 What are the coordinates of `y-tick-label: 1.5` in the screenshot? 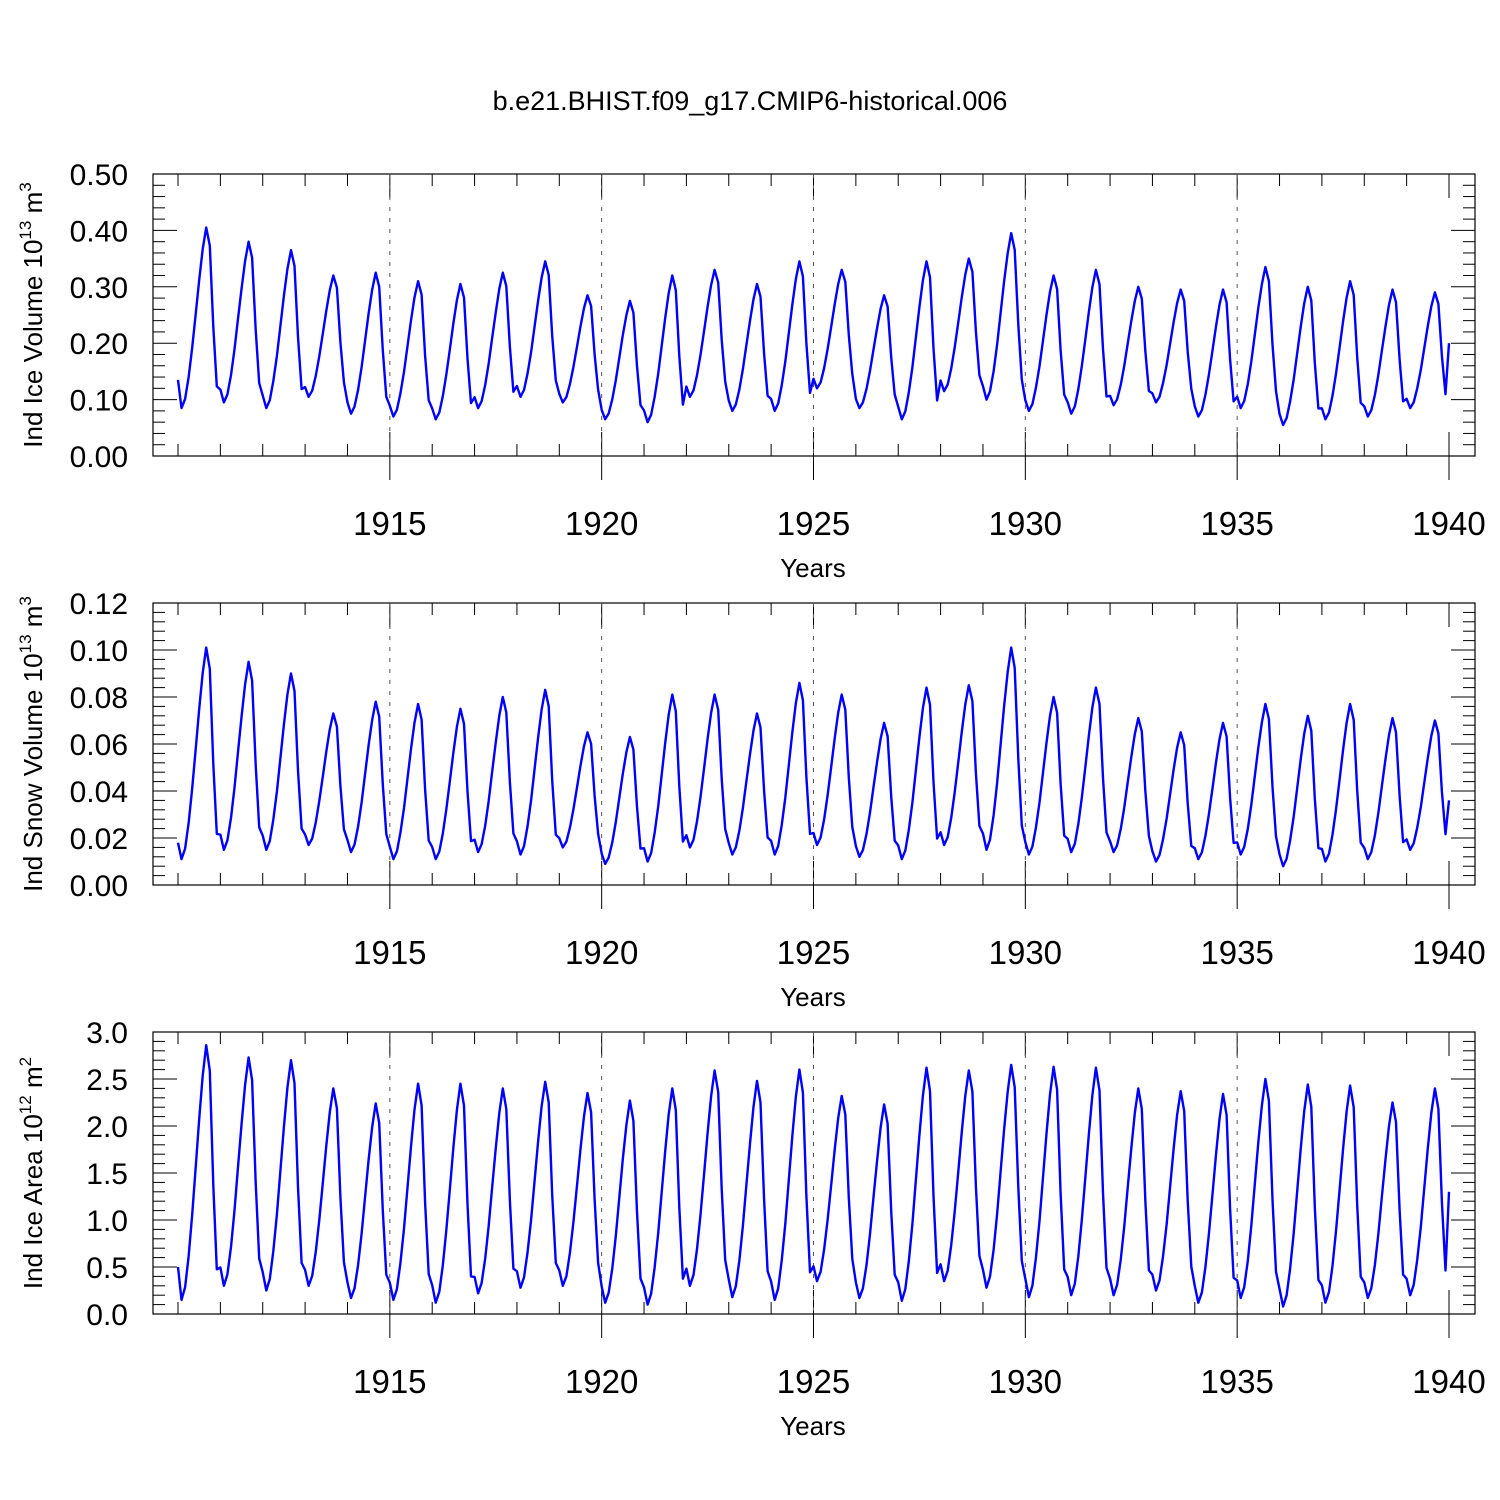 It's located at (107, 1174).